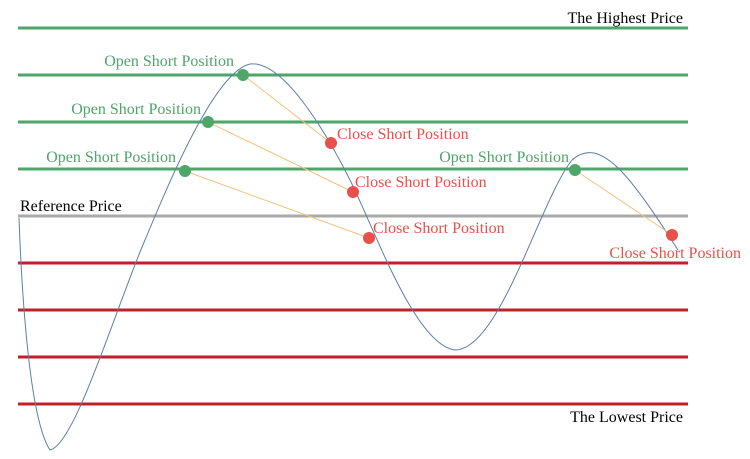 The height and width of the screenshot is (459, 750). Describe the element at coordinates (504, 157) in the screenshot. I see `open-label-4: Open Short Position` at that location.